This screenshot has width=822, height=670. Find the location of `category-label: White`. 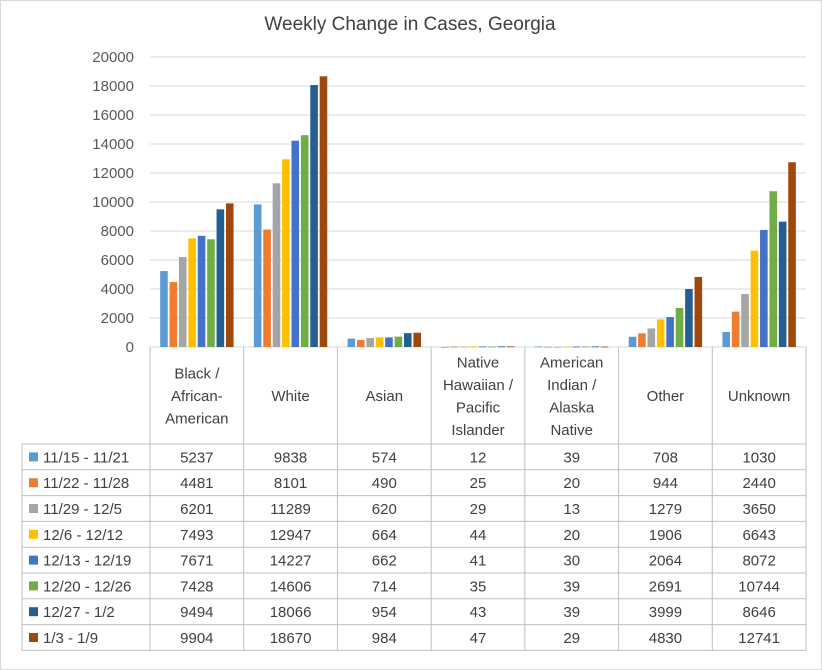

category-label: White is located at coordinates (290, 396).